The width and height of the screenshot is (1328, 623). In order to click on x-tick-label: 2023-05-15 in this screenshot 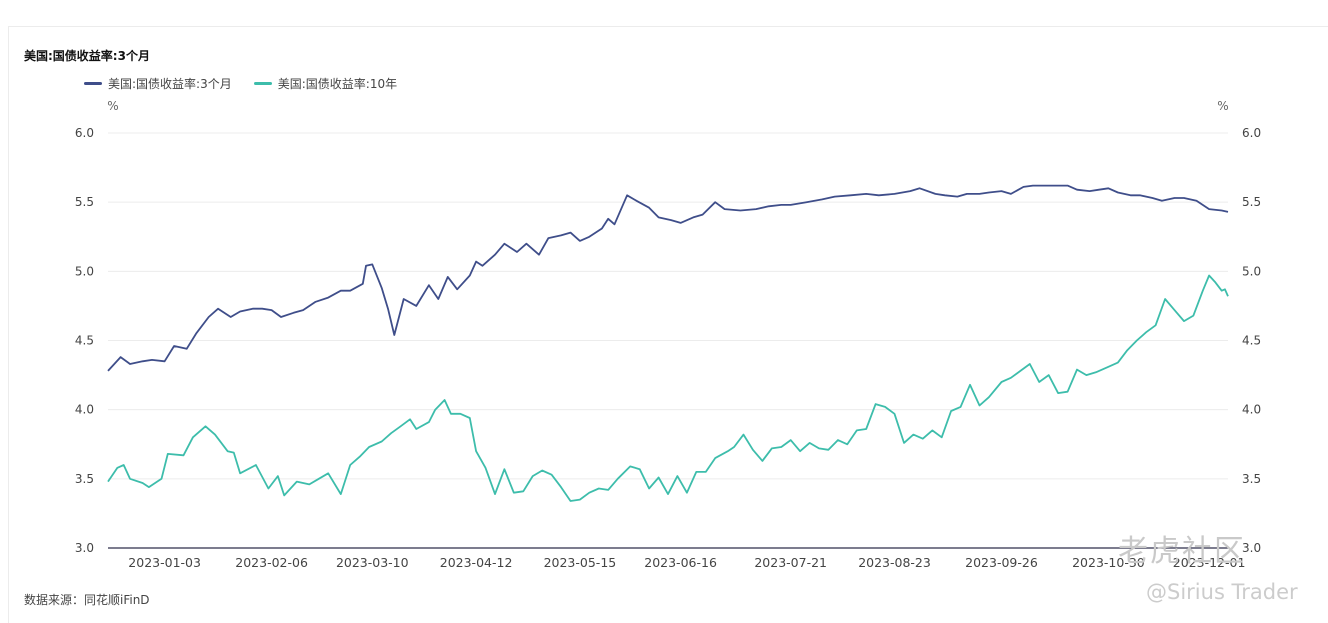, I will do `click(580, 562)`.